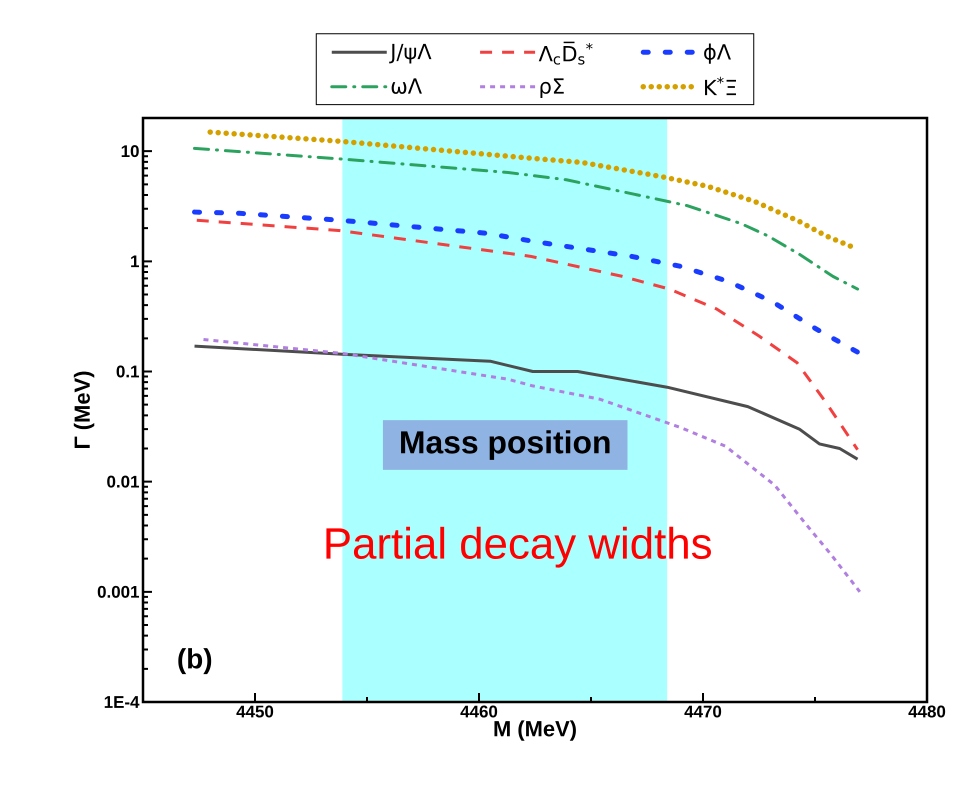 The image size is (957, 799). I want to click on legend-label: ωΛ, so click(407, 86).